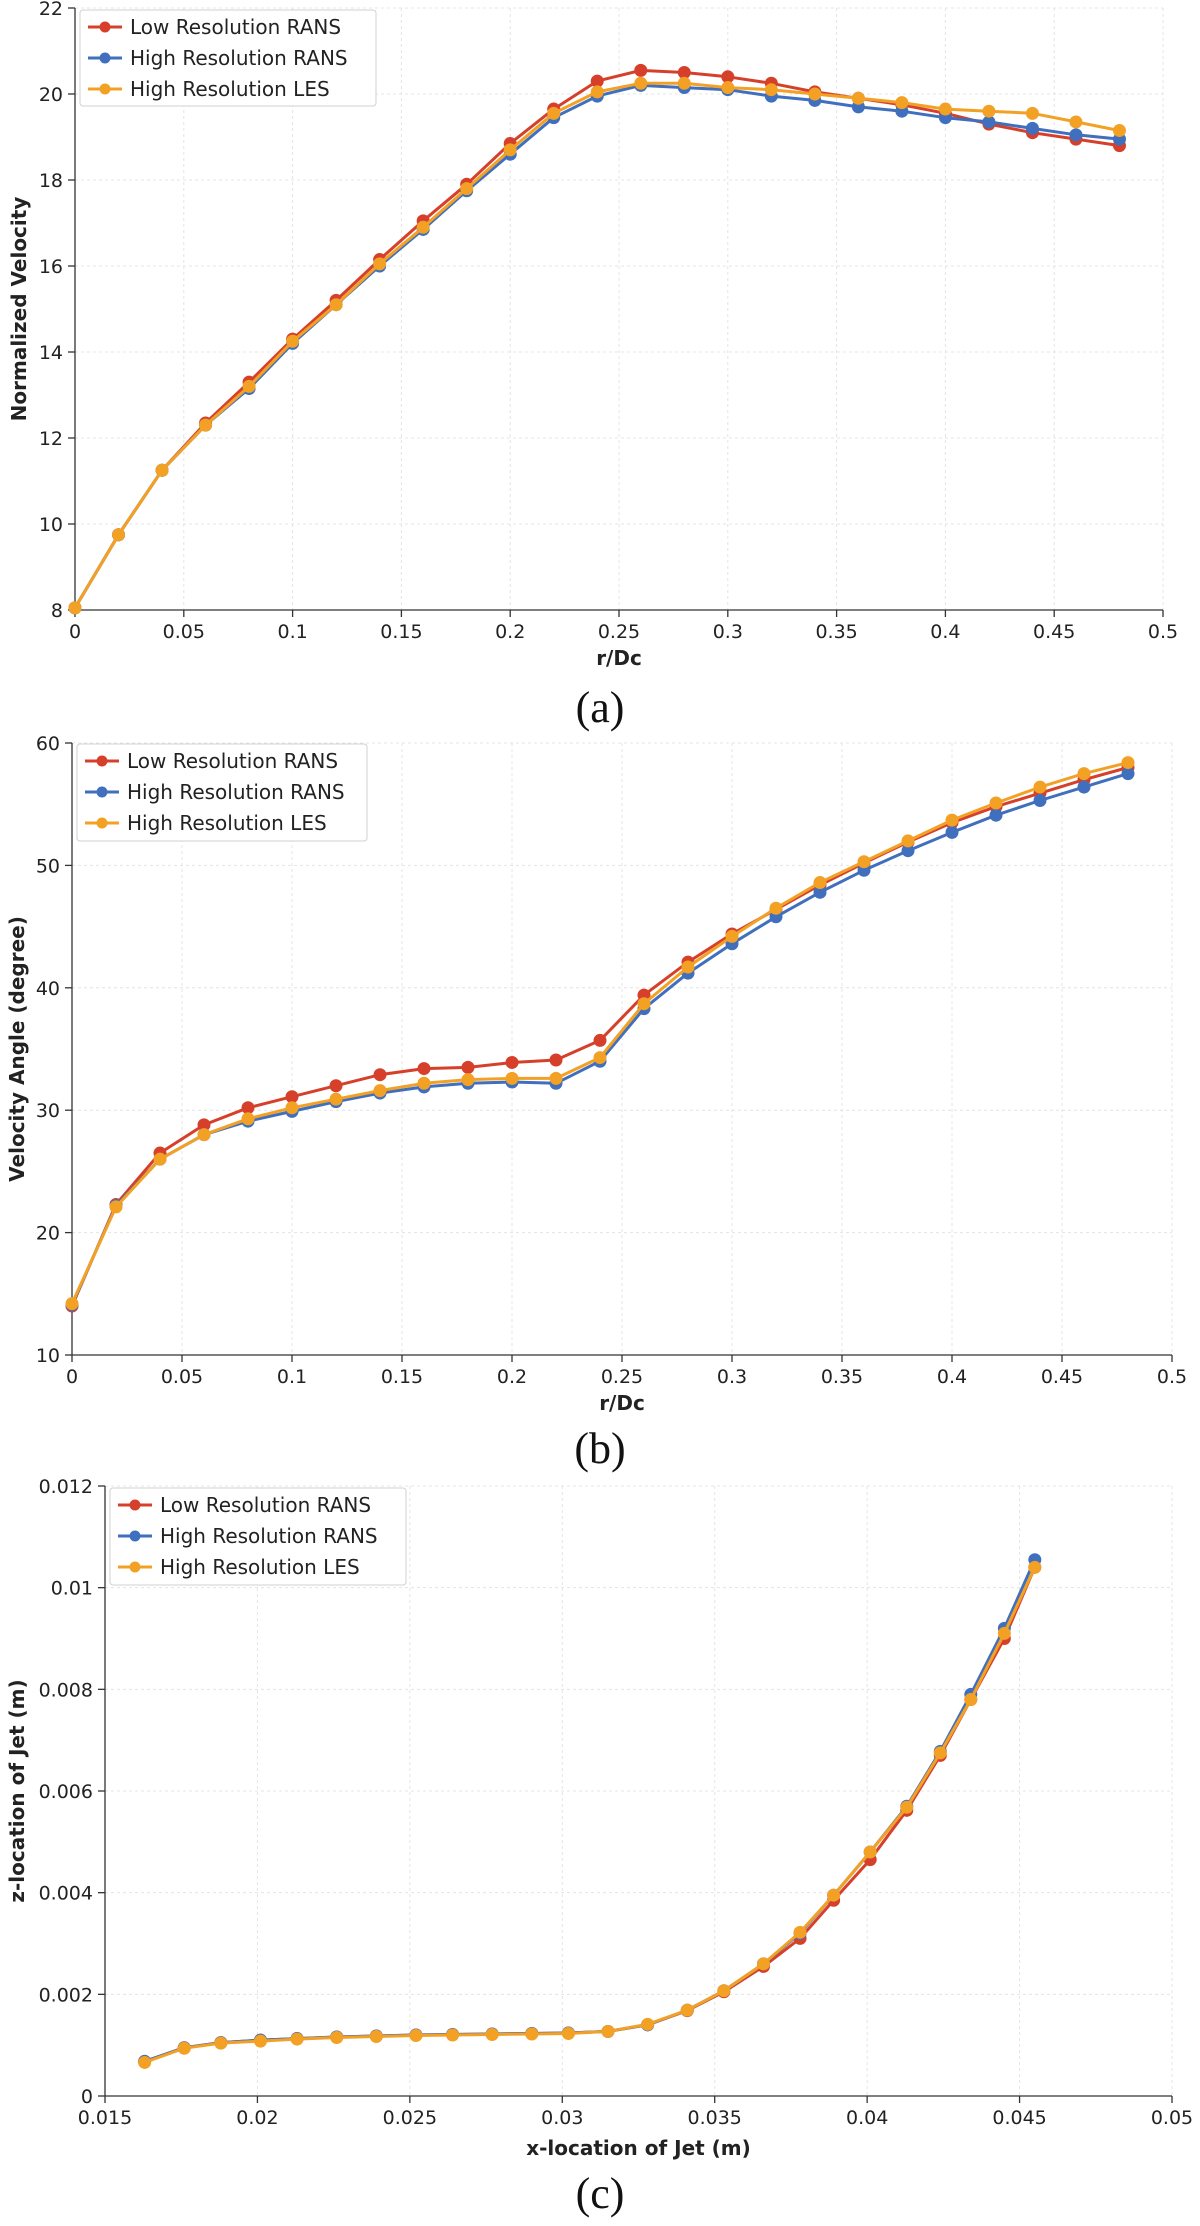 The width and height of the screenshot is (1200, 2226). Describe the element at coordinates (867, 2118) in the screenshot. I see `x-tick-label: 0.04` at that location.